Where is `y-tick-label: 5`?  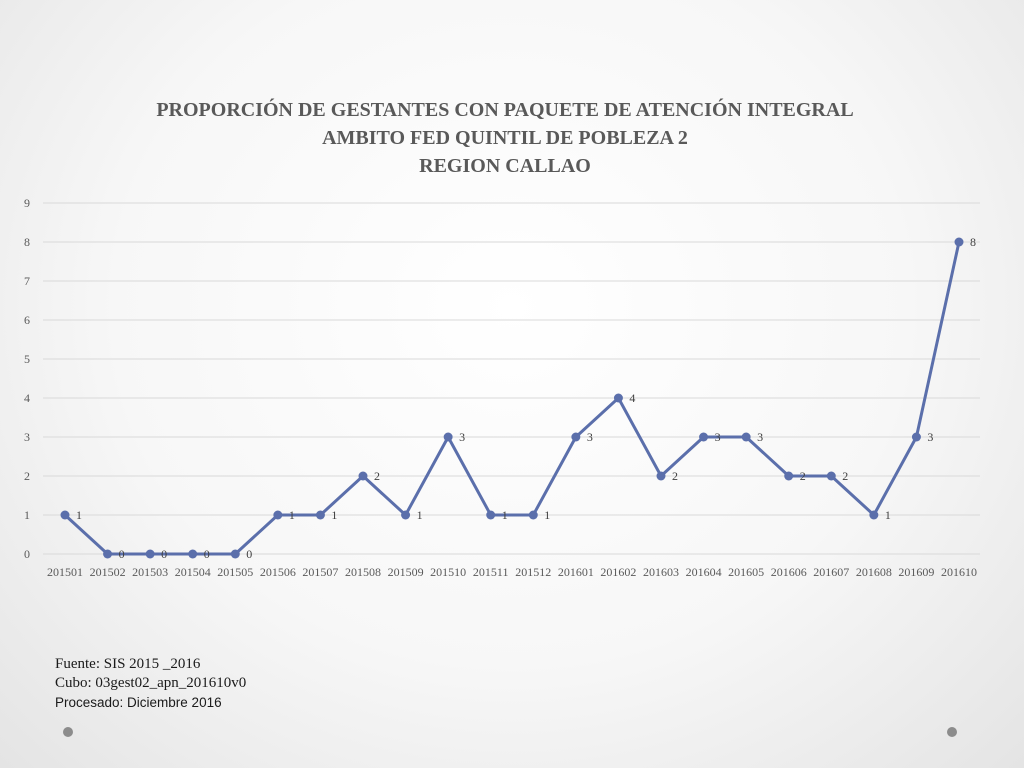
y-tick-label: 5 is located at coordinates (27, 359).